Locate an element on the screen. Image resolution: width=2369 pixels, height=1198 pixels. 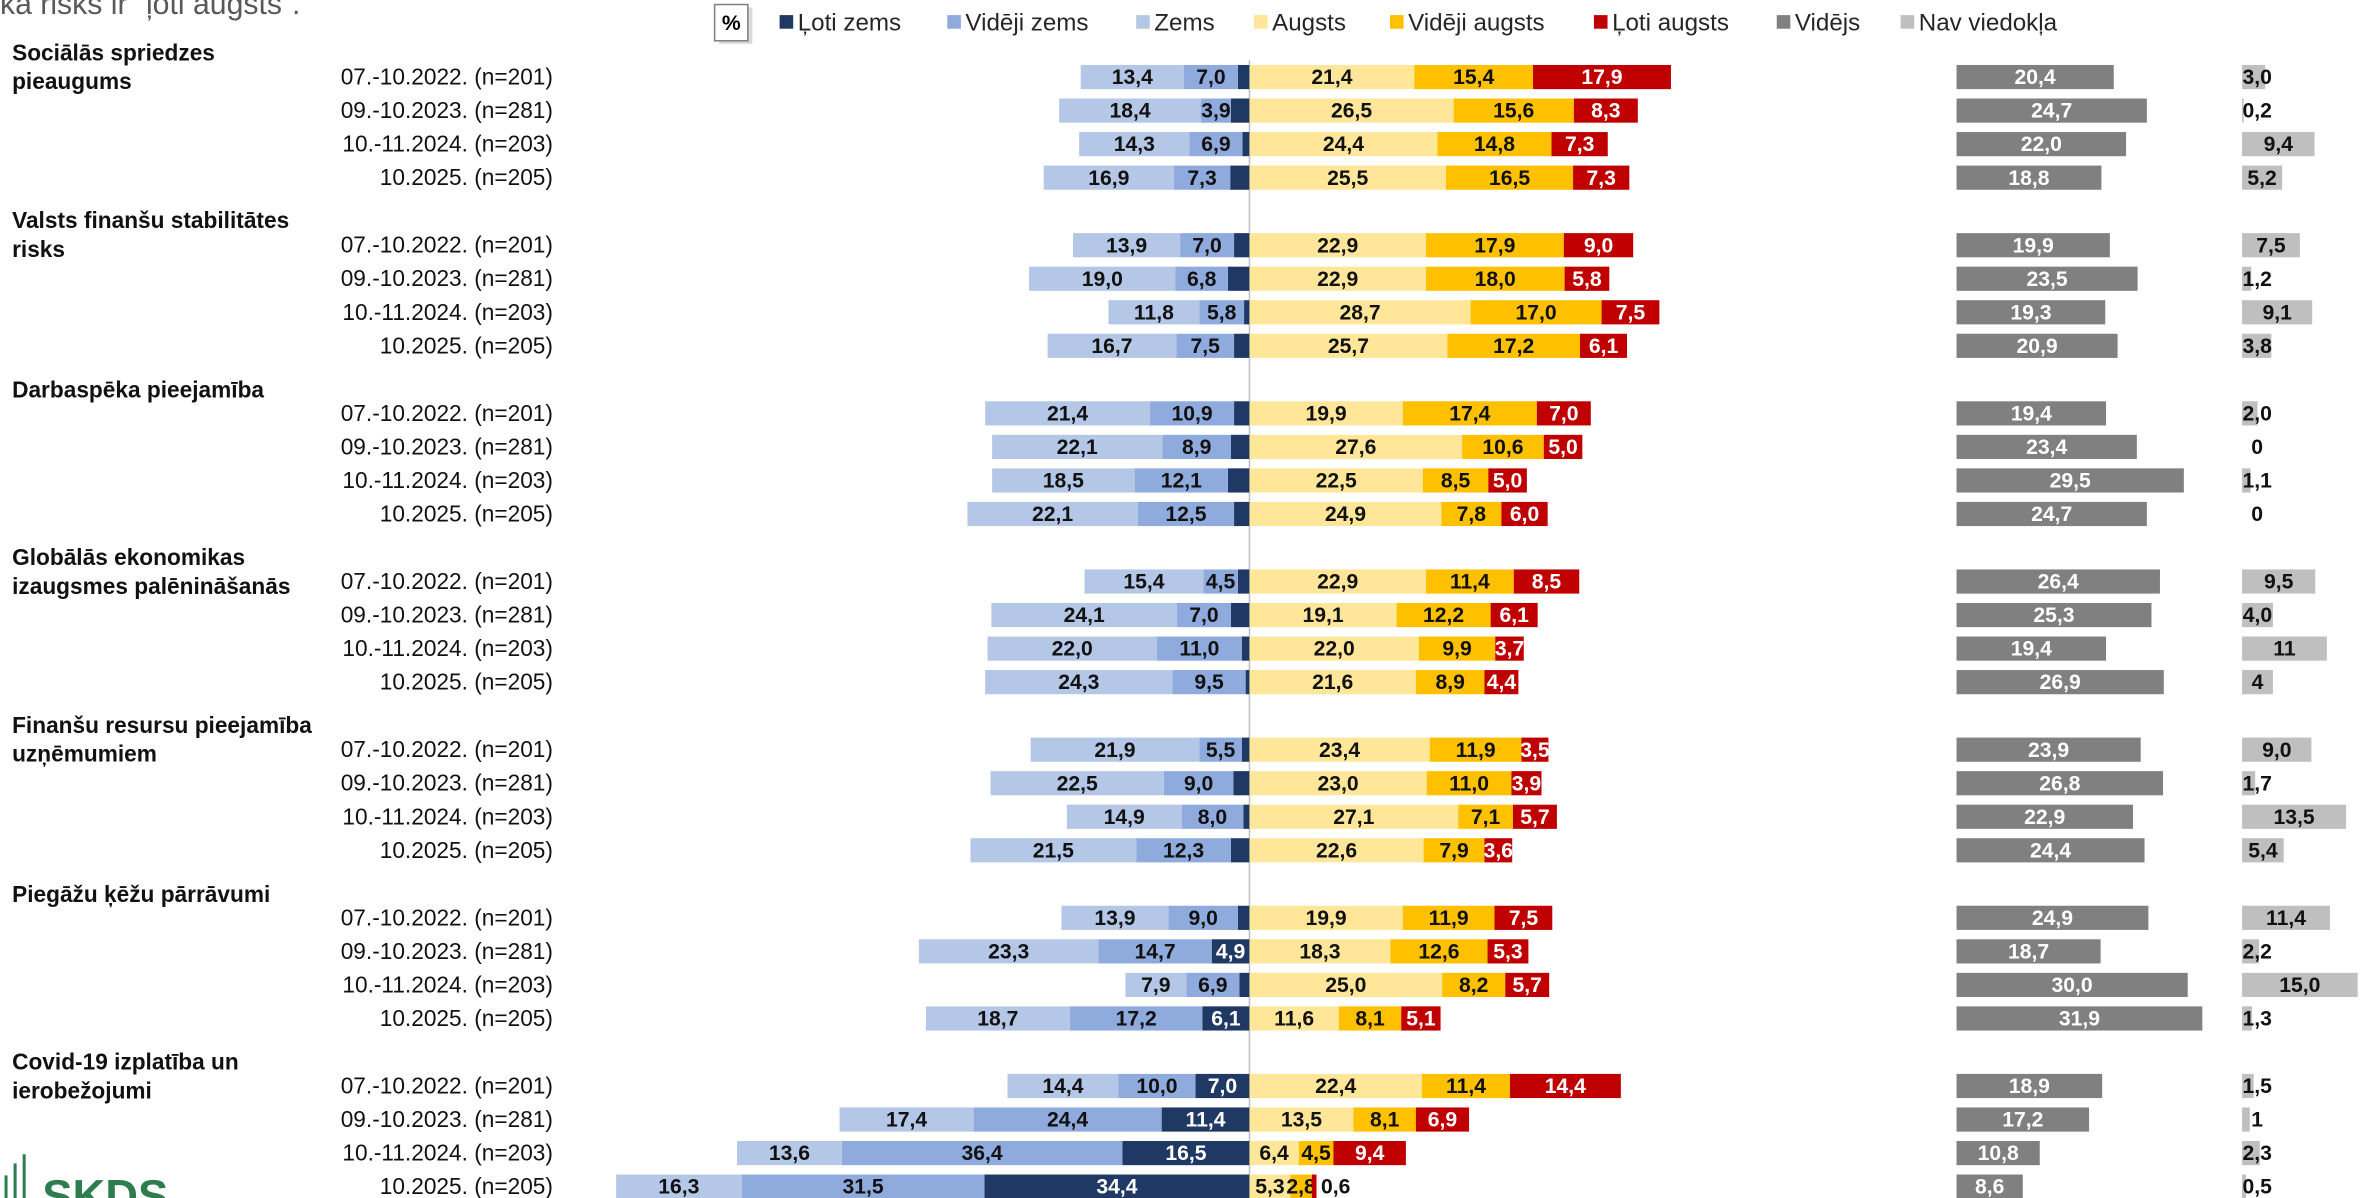
value-label: 27,1 is located at coordinates (1353, 817).